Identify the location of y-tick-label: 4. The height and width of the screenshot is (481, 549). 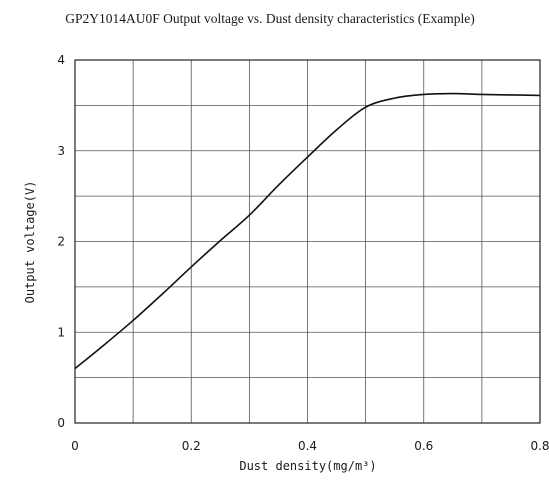
(61, 60).